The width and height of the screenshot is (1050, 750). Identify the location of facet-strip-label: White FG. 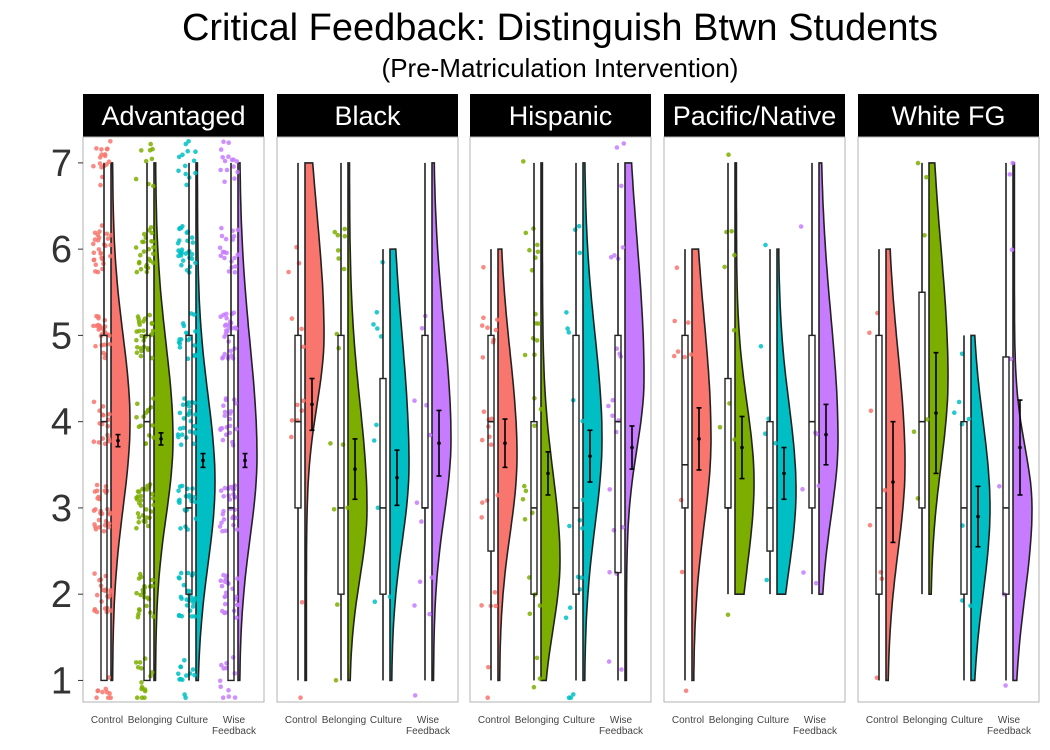
(948, 116).